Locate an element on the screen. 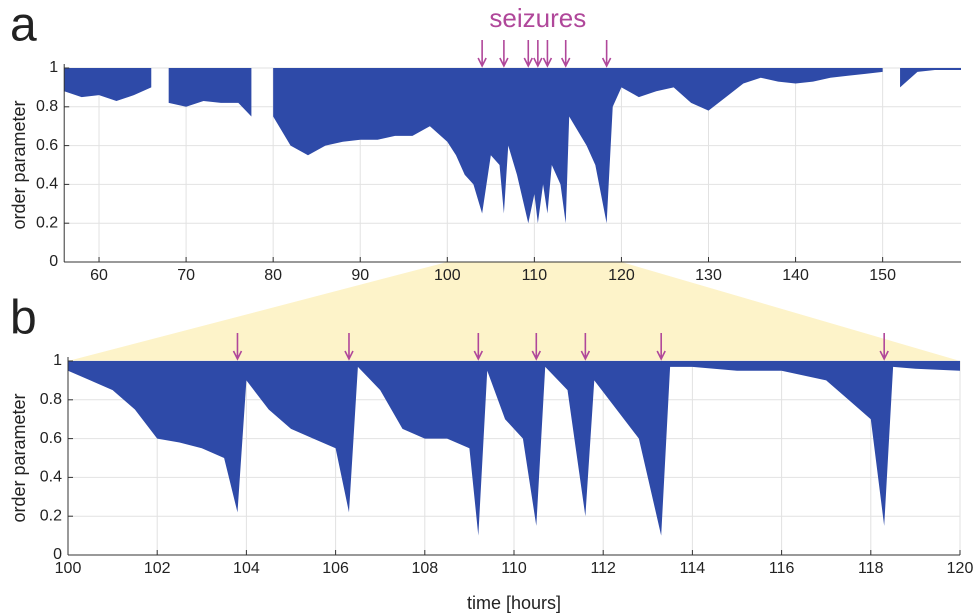 This screenshot has height=616, width=975. panel-label: b is located at coordinates (23, 318).